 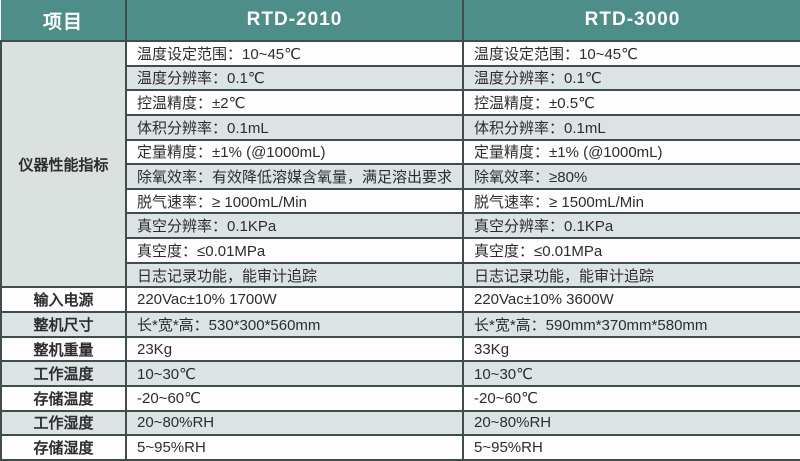 What do you see at coordinates (631, 349) in the screenshot?
I see `spec-rtd3000-weight: 33Kg` at bounding box center [631, 349].